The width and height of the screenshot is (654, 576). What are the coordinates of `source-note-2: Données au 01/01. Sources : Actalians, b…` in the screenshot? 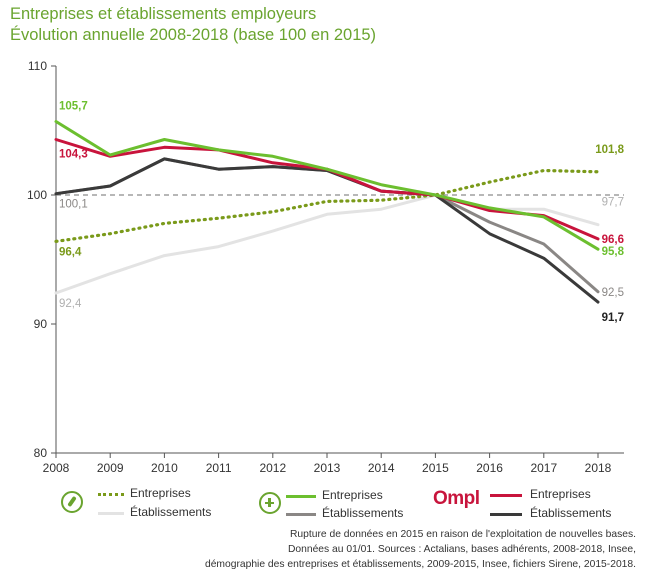 It's located at (461, 549).